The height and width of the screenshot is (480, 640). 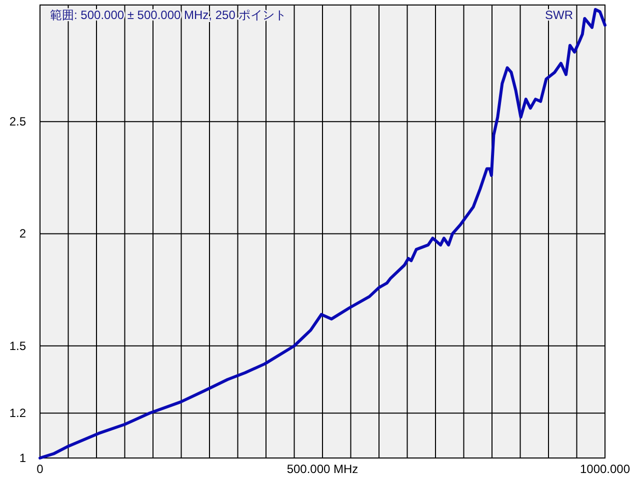 I want to click on y-tick-label: 1.5, so click(x=17, y=345).